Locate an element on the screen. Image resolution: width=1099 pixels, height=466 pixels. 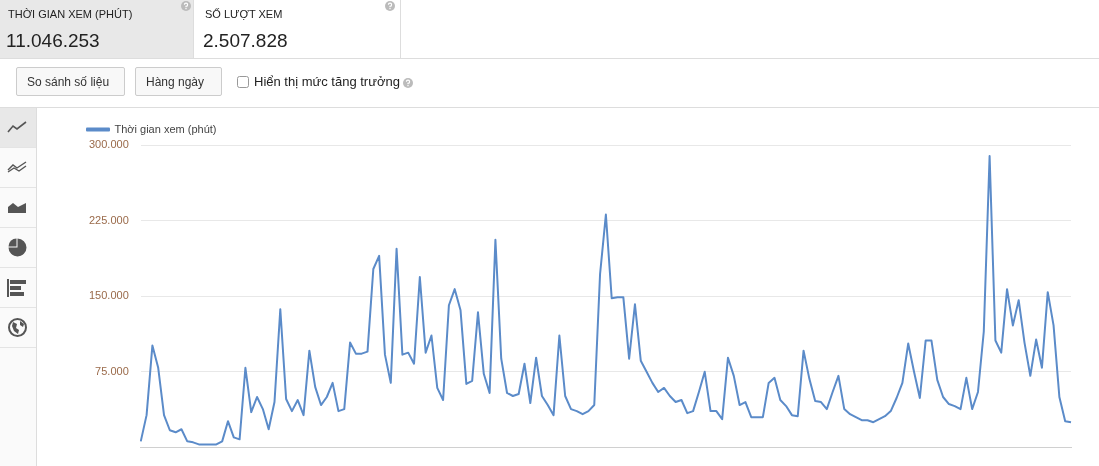
y-tick-label: 300.000 is located at coordinates (109, 144).